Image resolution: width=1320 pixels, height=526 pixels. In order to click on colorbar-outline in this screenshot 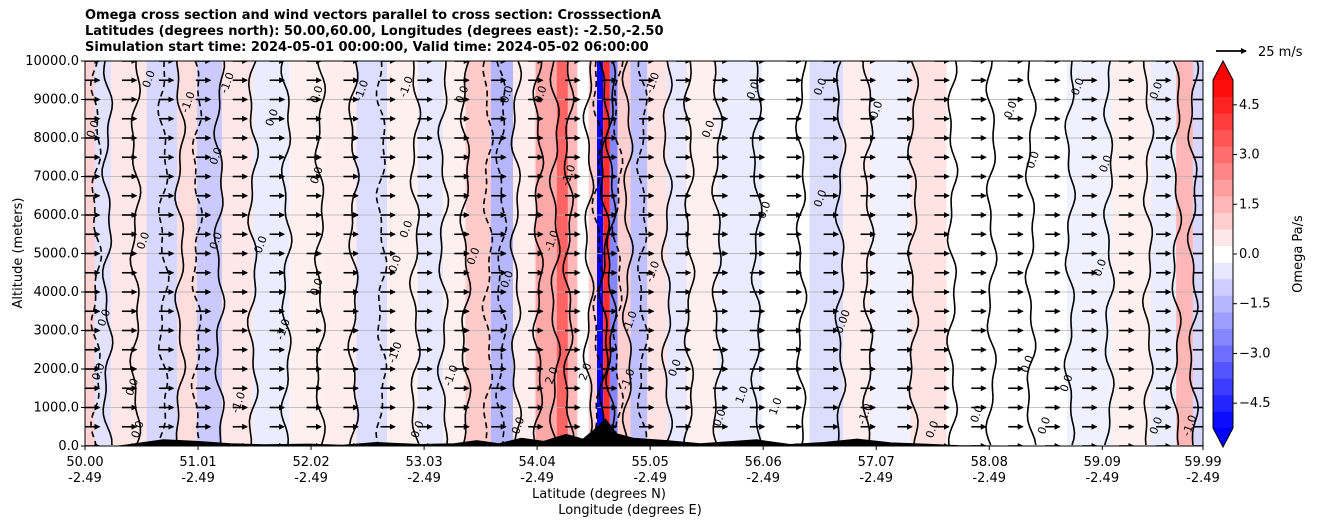, I will do `click(1223, 254)`.